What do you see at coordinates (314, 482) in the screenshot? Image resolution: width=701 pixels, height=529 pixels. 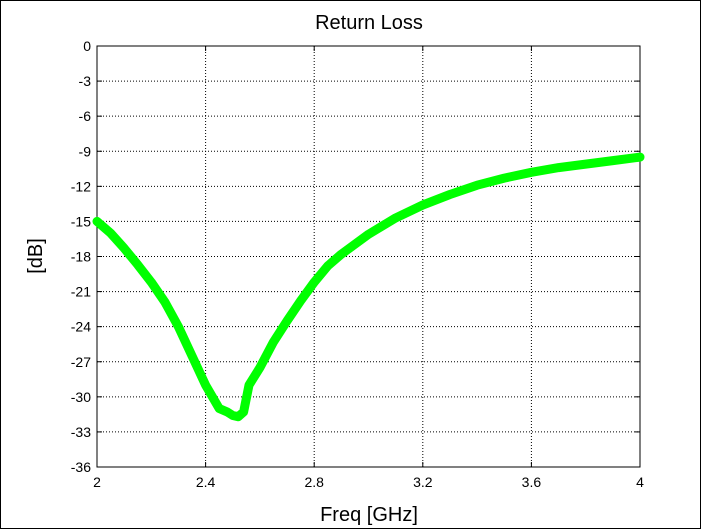 I see `x-tick-label: 2.8` at bounding box center [314, 482].